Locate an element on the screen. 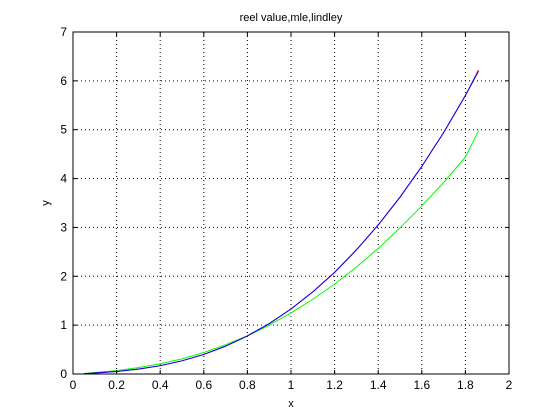  x-tick-labels: 0 0.2 0.4 0.6 0.8 1 1.2 1.4 1.6 1.8 2 is located at coordinates (291, 385).